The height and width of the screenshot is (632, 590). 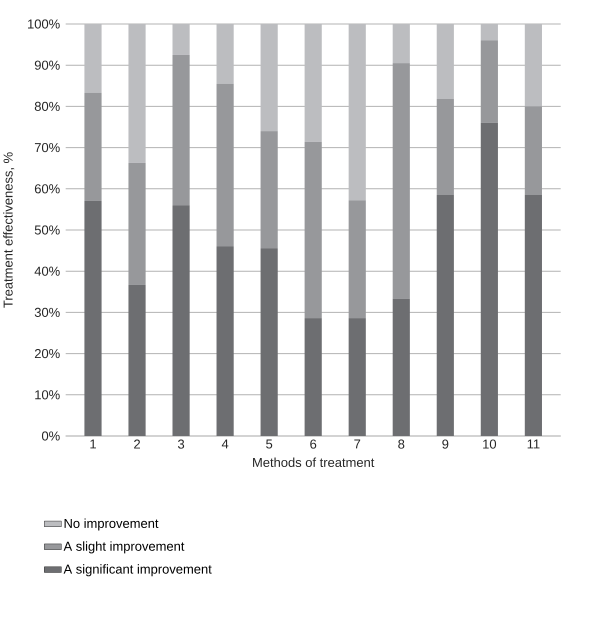 What do you see at coordinates (138, 570) in the screenshot?
I see `legend-label: A significant improvement` at bounding box center [138, 570].